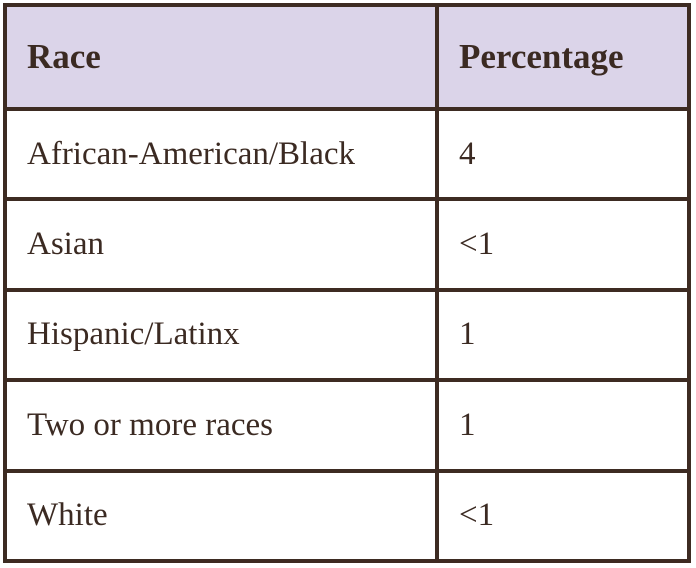 This screenshot has width=696, height=568. What do you see at coordinates (221, 244) in the screenshot?
I see `table-cell: Asian` at bounding box center [221, 244].